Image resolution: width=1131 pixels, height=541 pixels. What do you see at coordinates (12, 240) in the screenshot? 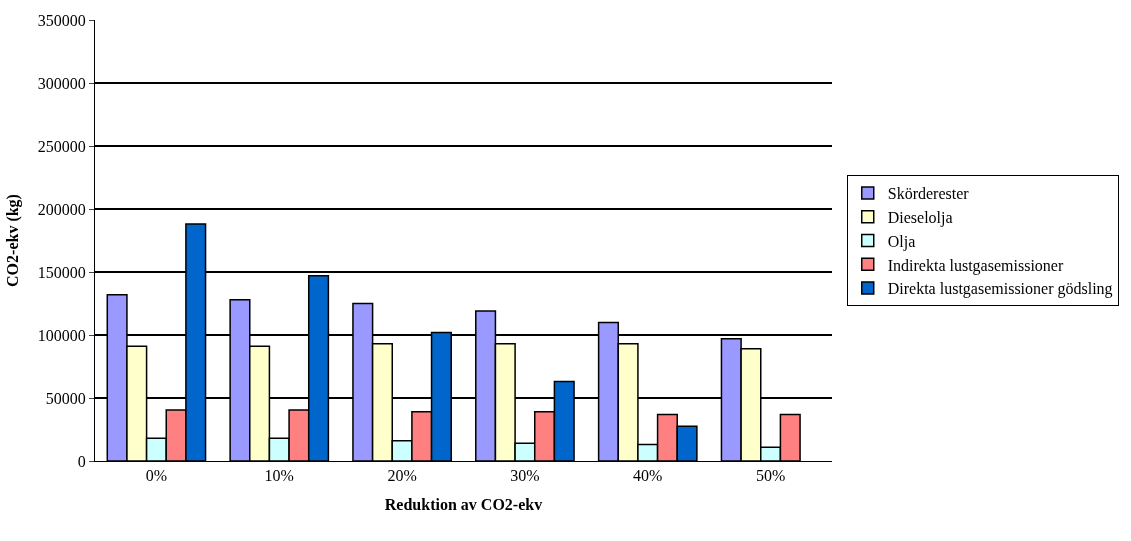
I see `y-axis-title: CO2-ekv (kg)` at bounding box center [12, 240].